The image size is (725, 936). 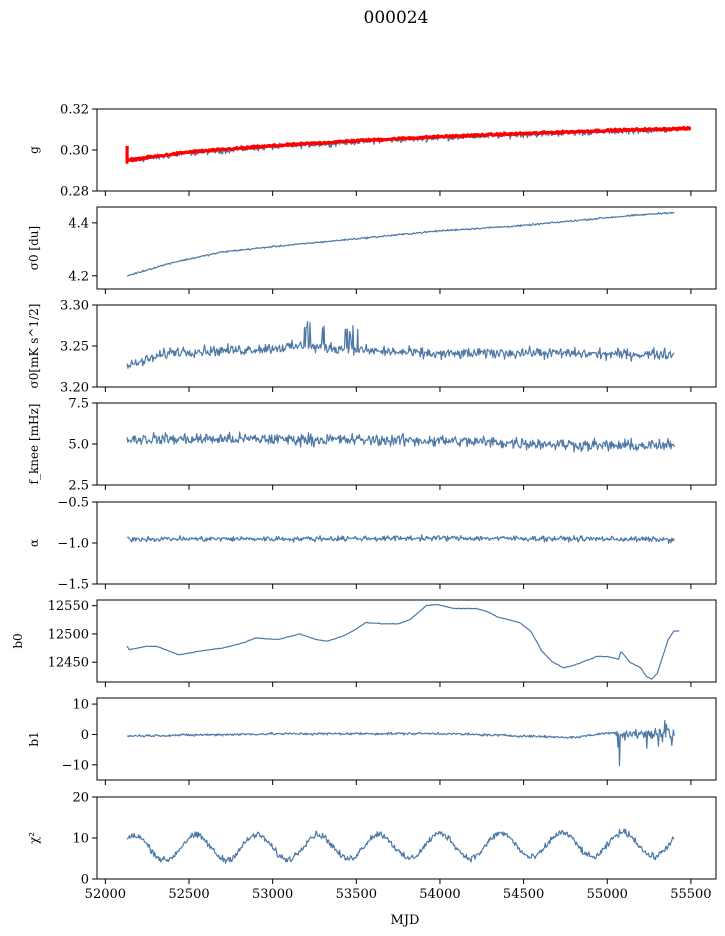 What do you see at coordinates (78, 404) in the screenshot?
I see `y-tick-label: 7.5` at bounding box center [78, 404].